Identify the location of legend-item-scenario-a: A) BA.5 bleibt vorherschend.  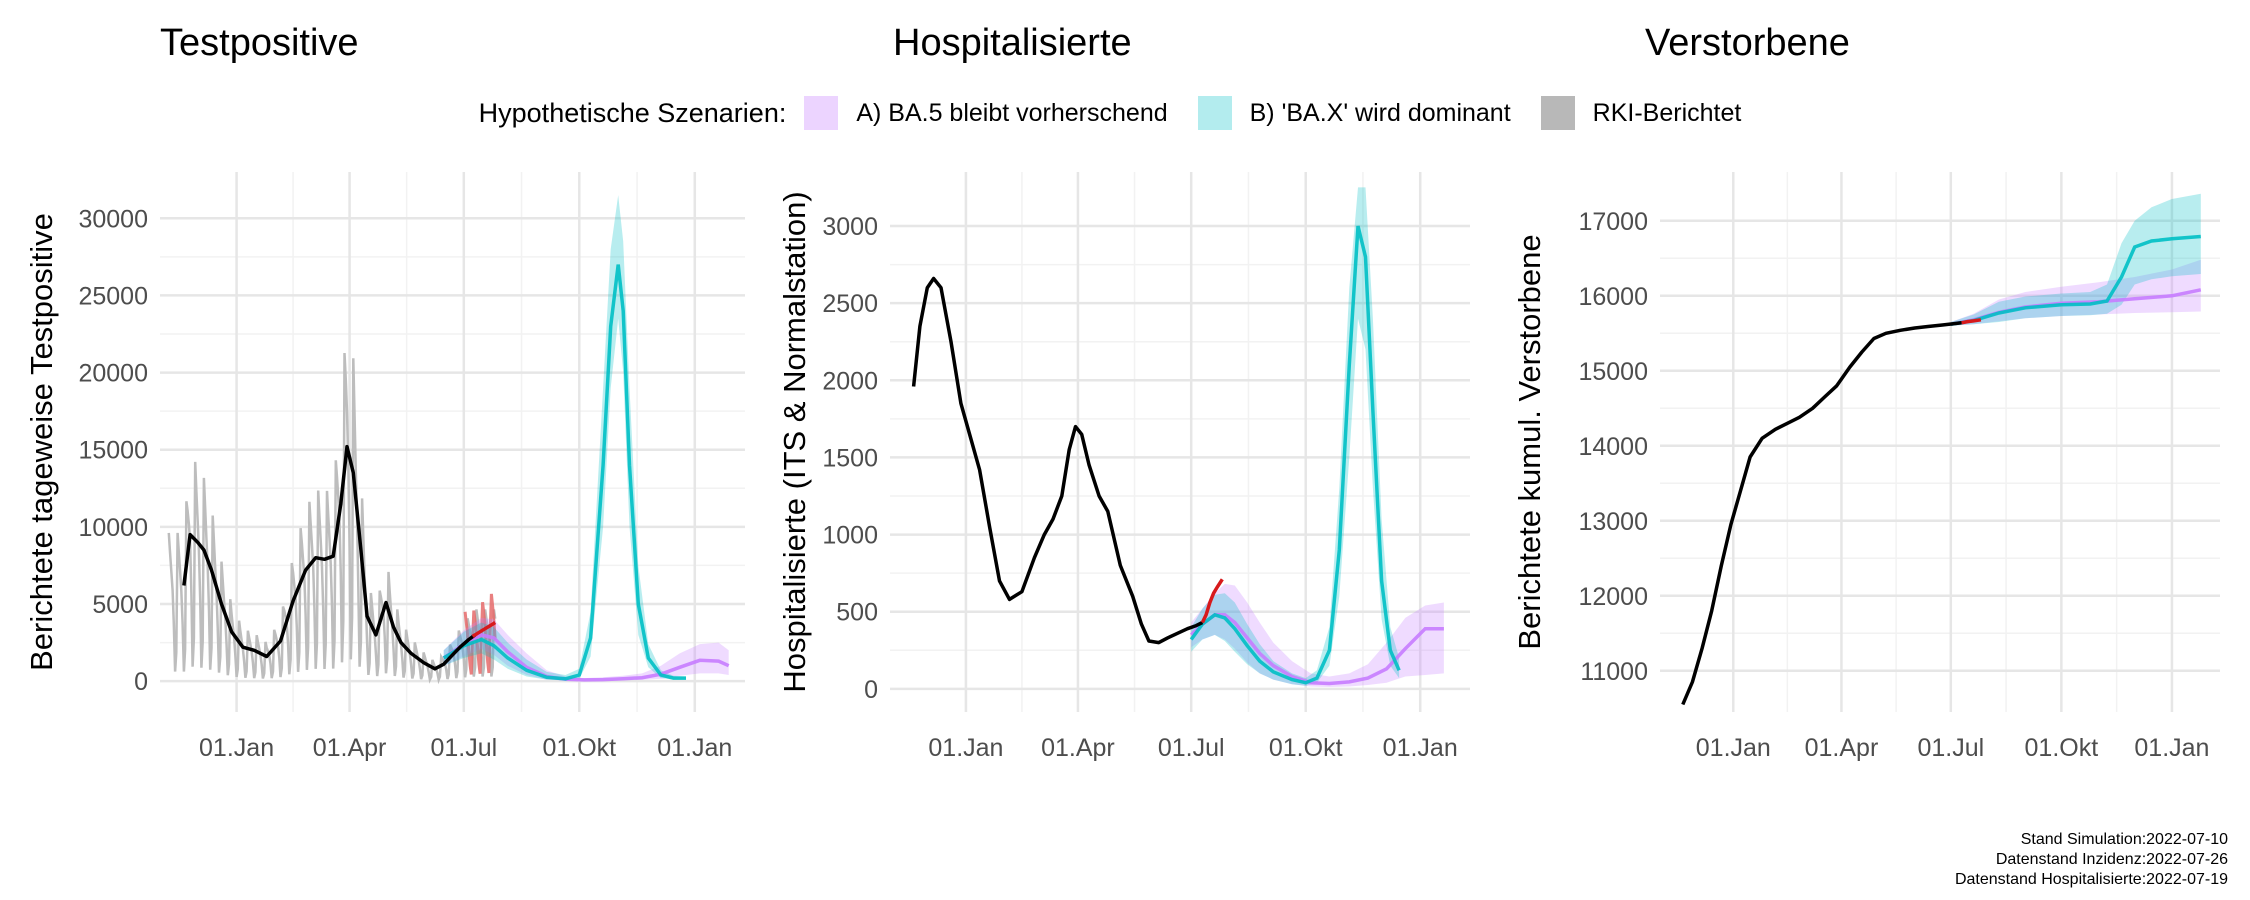
(986, 113).